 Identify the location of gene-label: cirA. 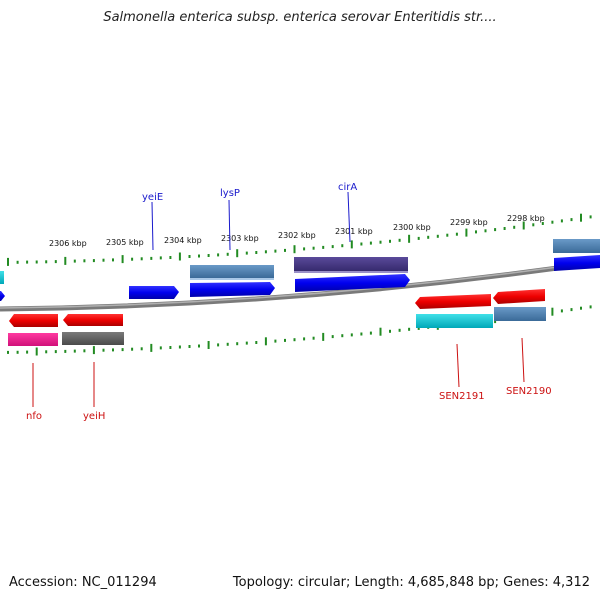
(347, 187).